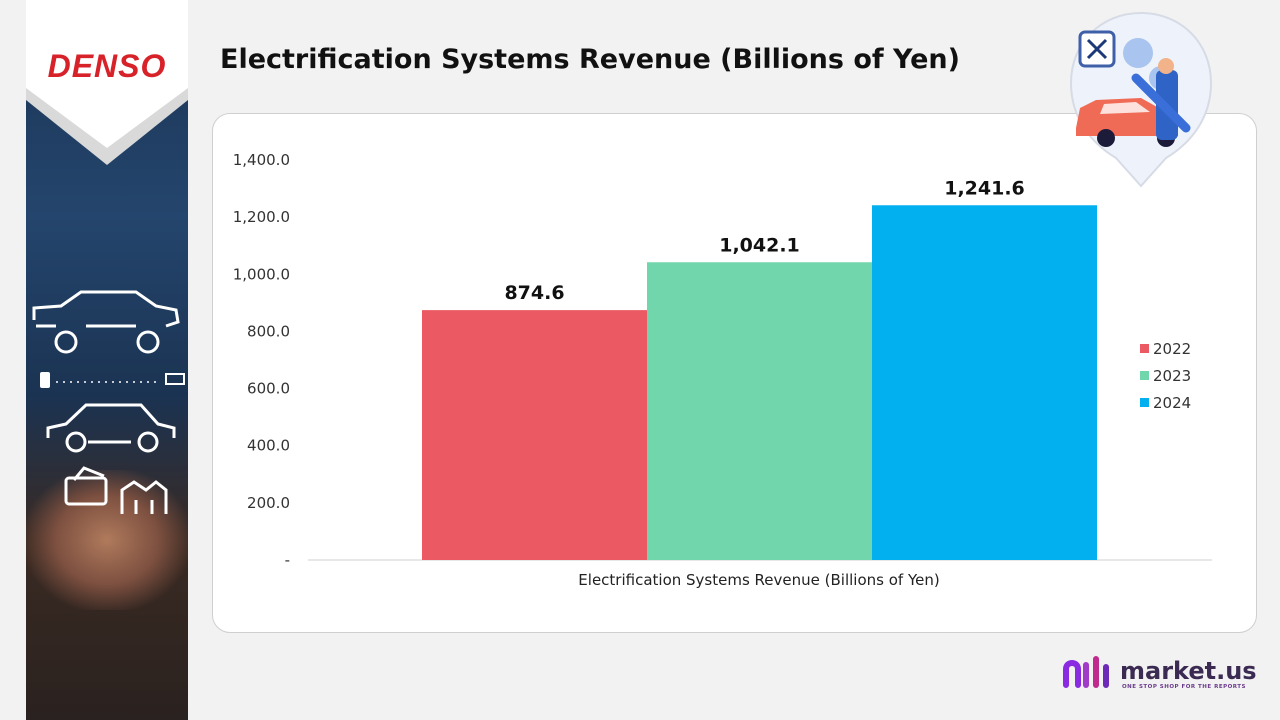 The height and width of the screenshot is (720, 1280). I want to click on publisher-name: market.us, so click(1188, 671).